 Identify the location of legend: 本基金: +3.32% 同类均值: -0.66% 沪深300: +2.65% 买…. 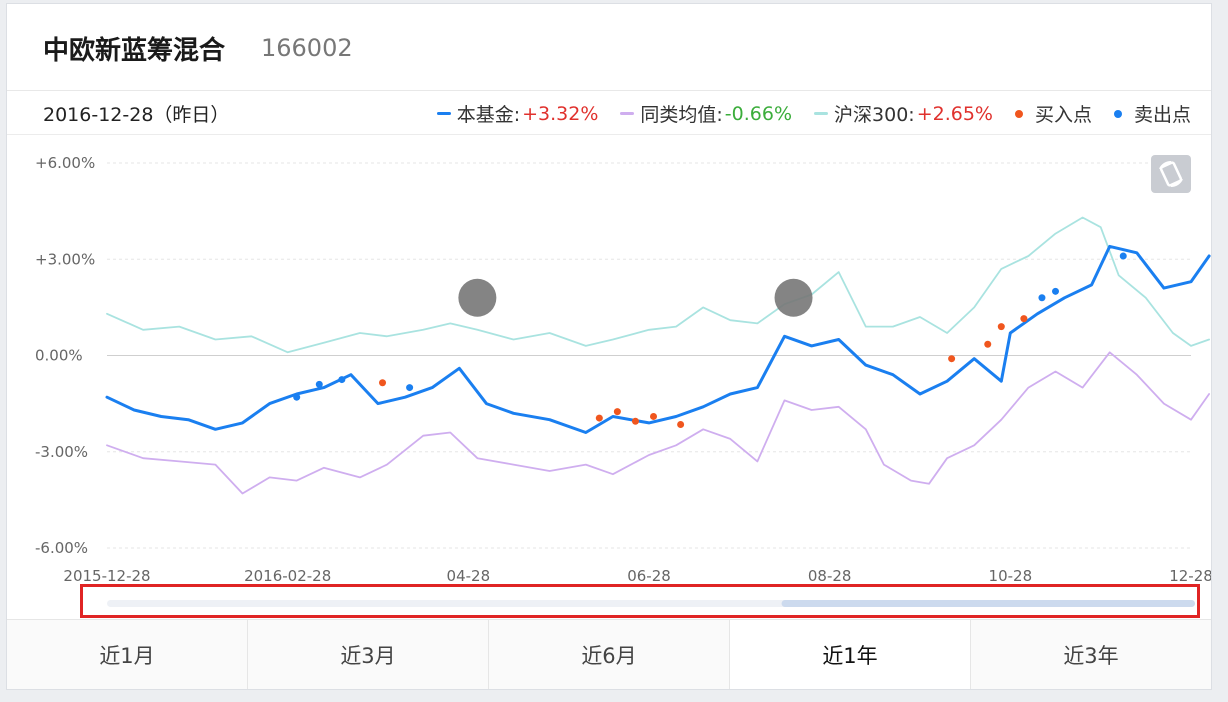
(803, 113).